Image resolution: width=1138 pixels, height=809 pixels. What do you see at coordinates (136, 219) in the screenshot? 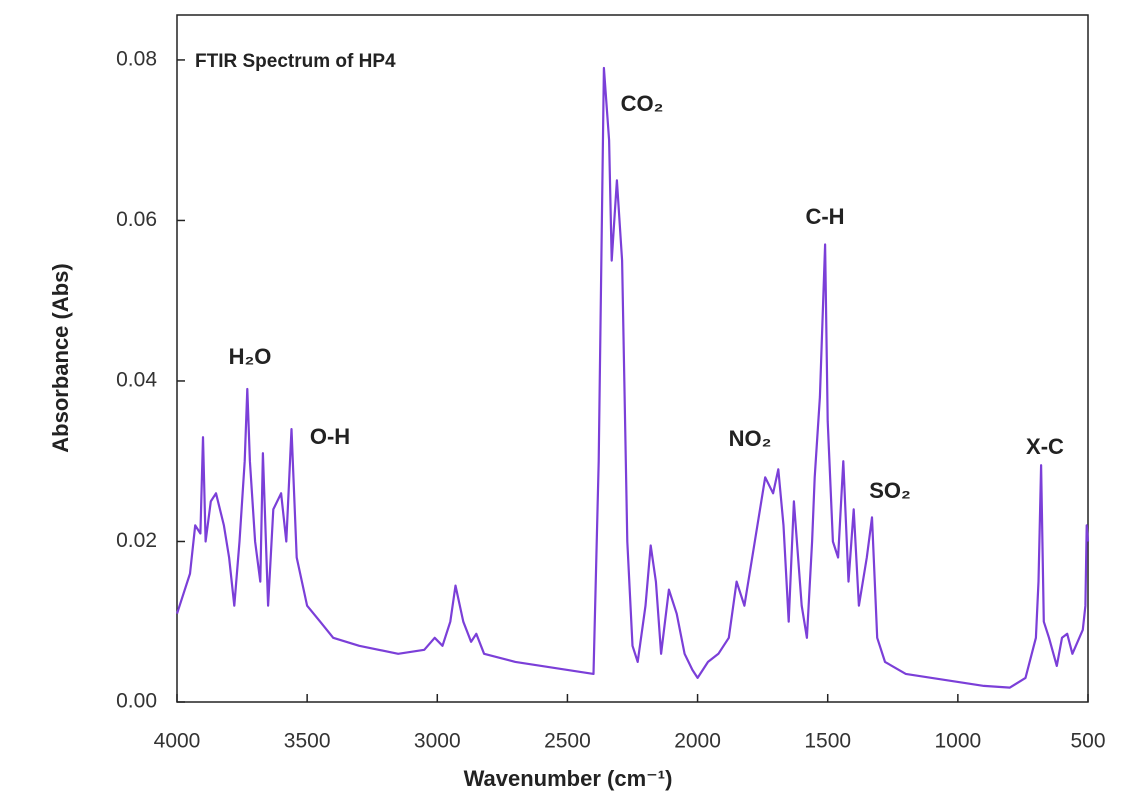
I see `y-tick-label: 0.06` at bounding box center [136, 219].